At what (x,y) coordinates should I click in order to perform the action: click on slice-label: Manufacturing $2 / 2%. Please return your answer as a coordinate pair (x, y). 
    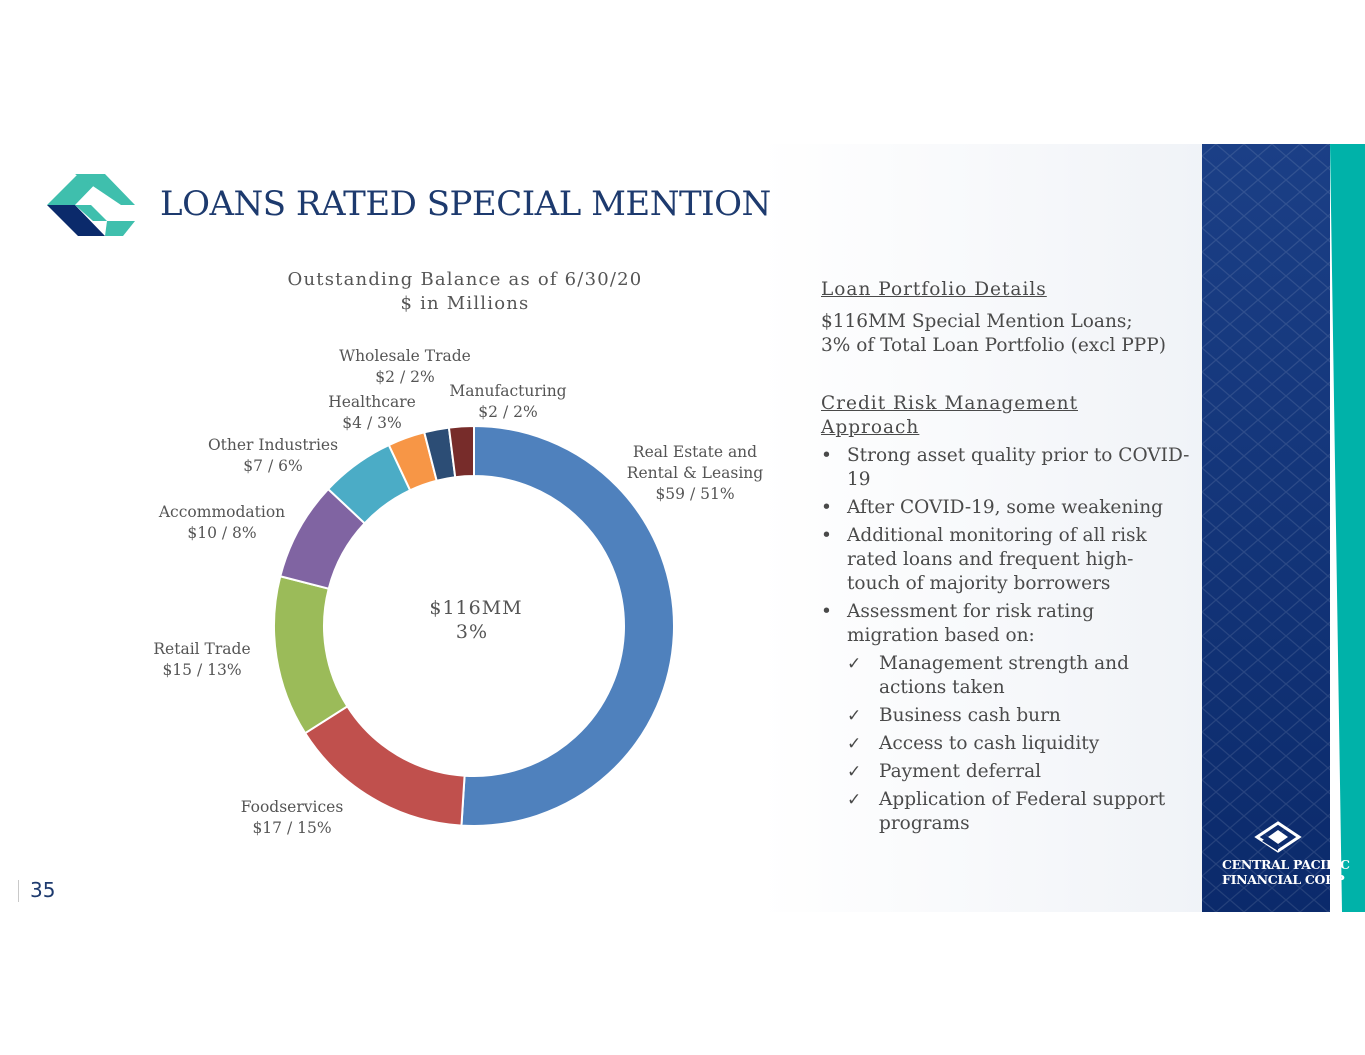
    Looking at the image, I should click on (507, 401).